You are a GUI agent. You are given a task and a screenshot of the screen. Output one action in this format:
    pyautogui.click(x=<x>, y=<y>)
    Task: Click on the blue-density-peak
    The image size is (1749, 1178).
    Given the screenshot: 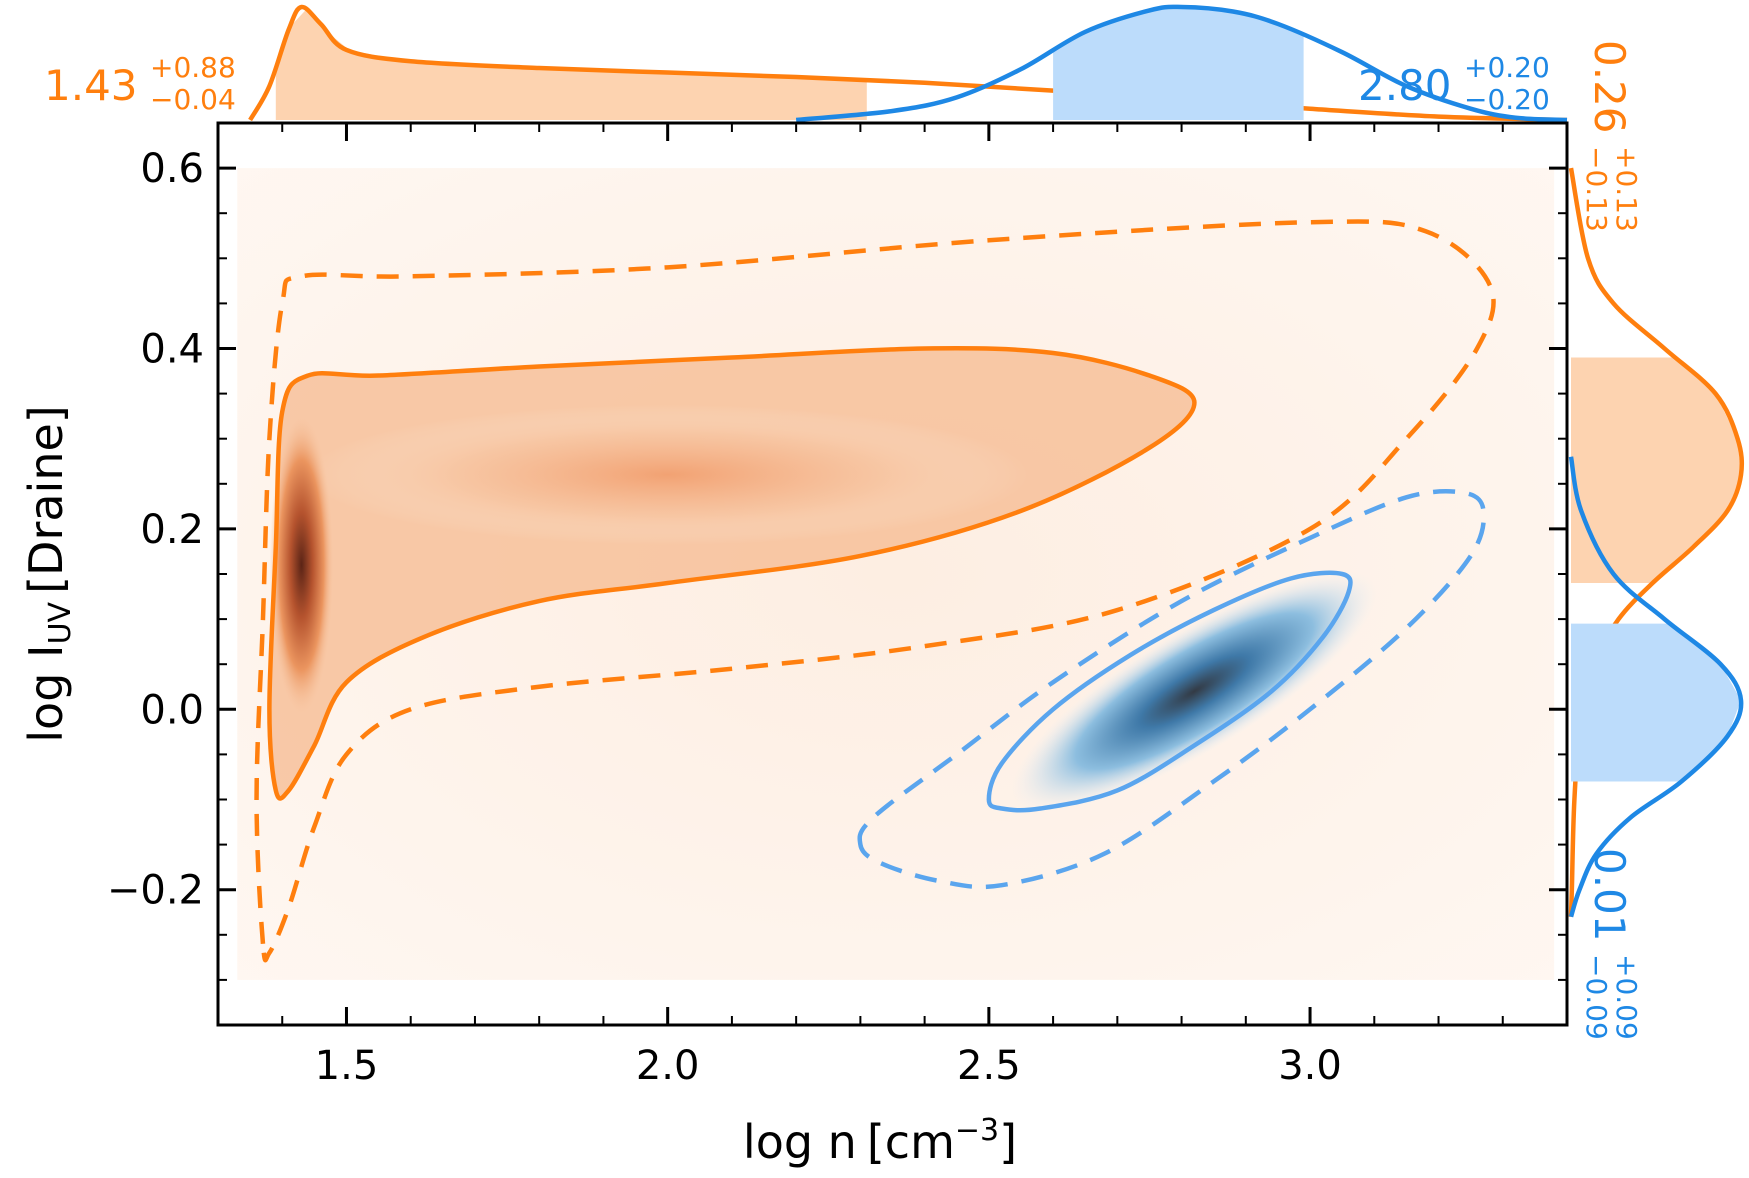 What is the action you would take?
    pyautogui.click(x=1194, y=691)
    